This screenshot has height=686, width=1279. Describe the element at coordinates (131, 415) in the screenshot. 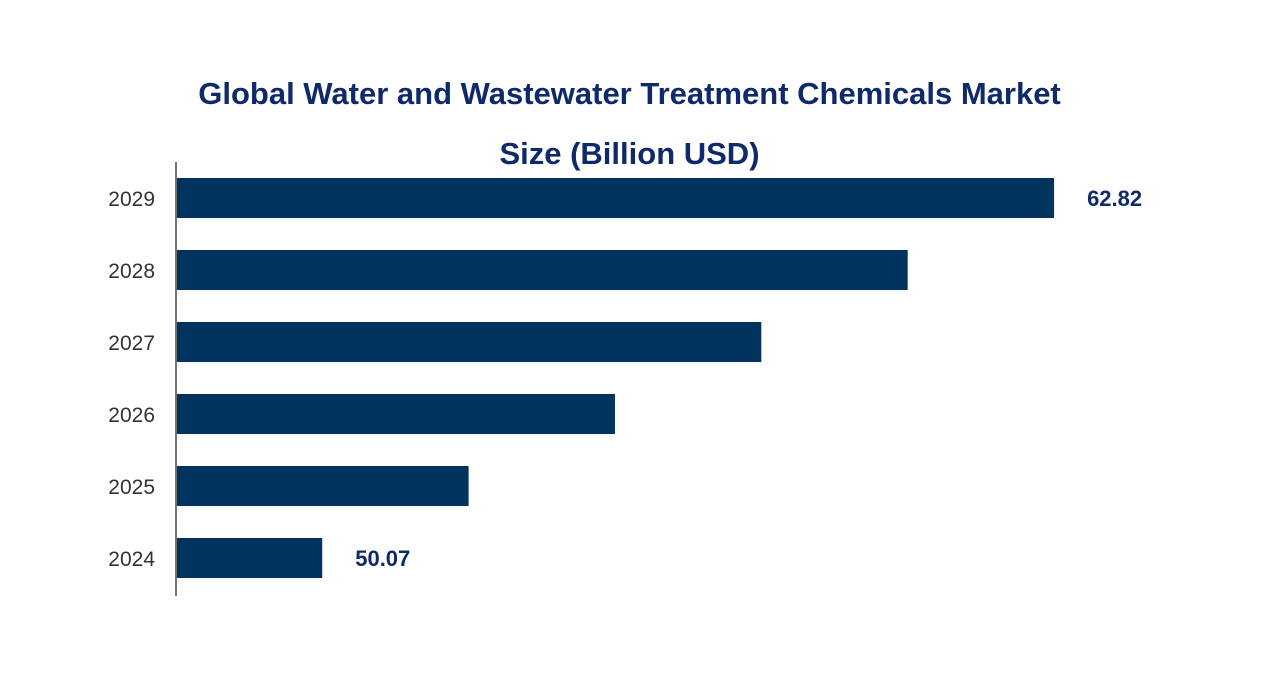

I see `y-tick-label-2026: 2026` at that location.